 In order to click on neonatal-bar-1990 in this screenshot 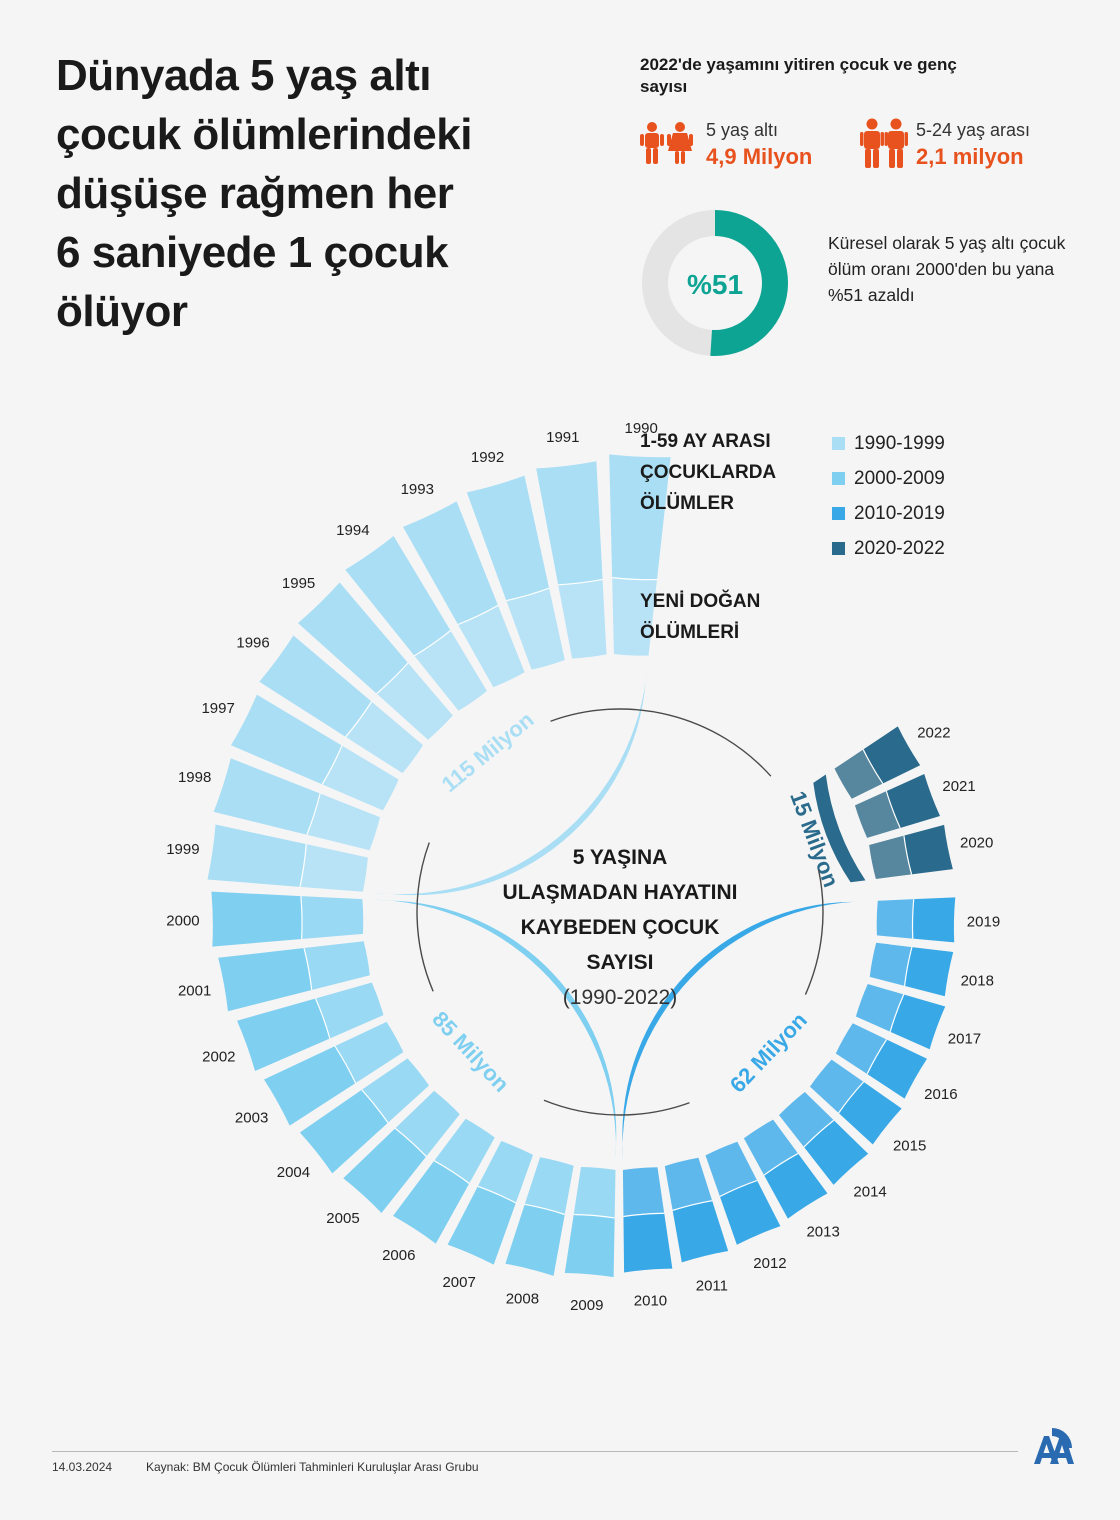, I will do `click(634, 616)`.